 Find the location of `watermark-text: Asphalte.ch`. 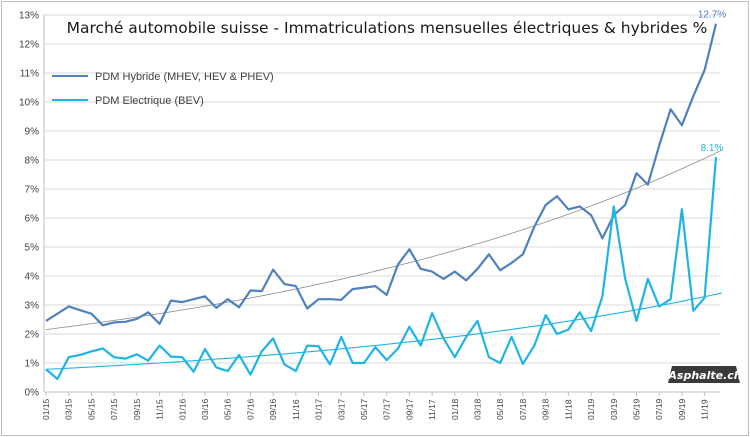

watermark-text: Asphalte.ch is located at coordinates (704, 375).